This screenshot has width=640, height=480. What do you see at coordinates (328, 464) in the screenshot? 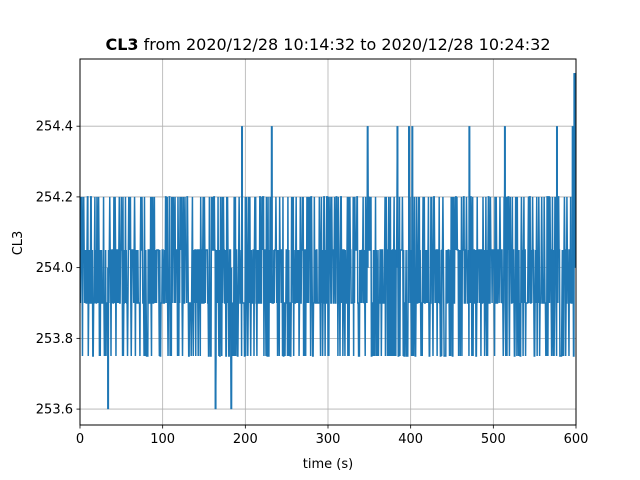
I see `x-axis-label: time (s)` at bounding box center [328, 464].